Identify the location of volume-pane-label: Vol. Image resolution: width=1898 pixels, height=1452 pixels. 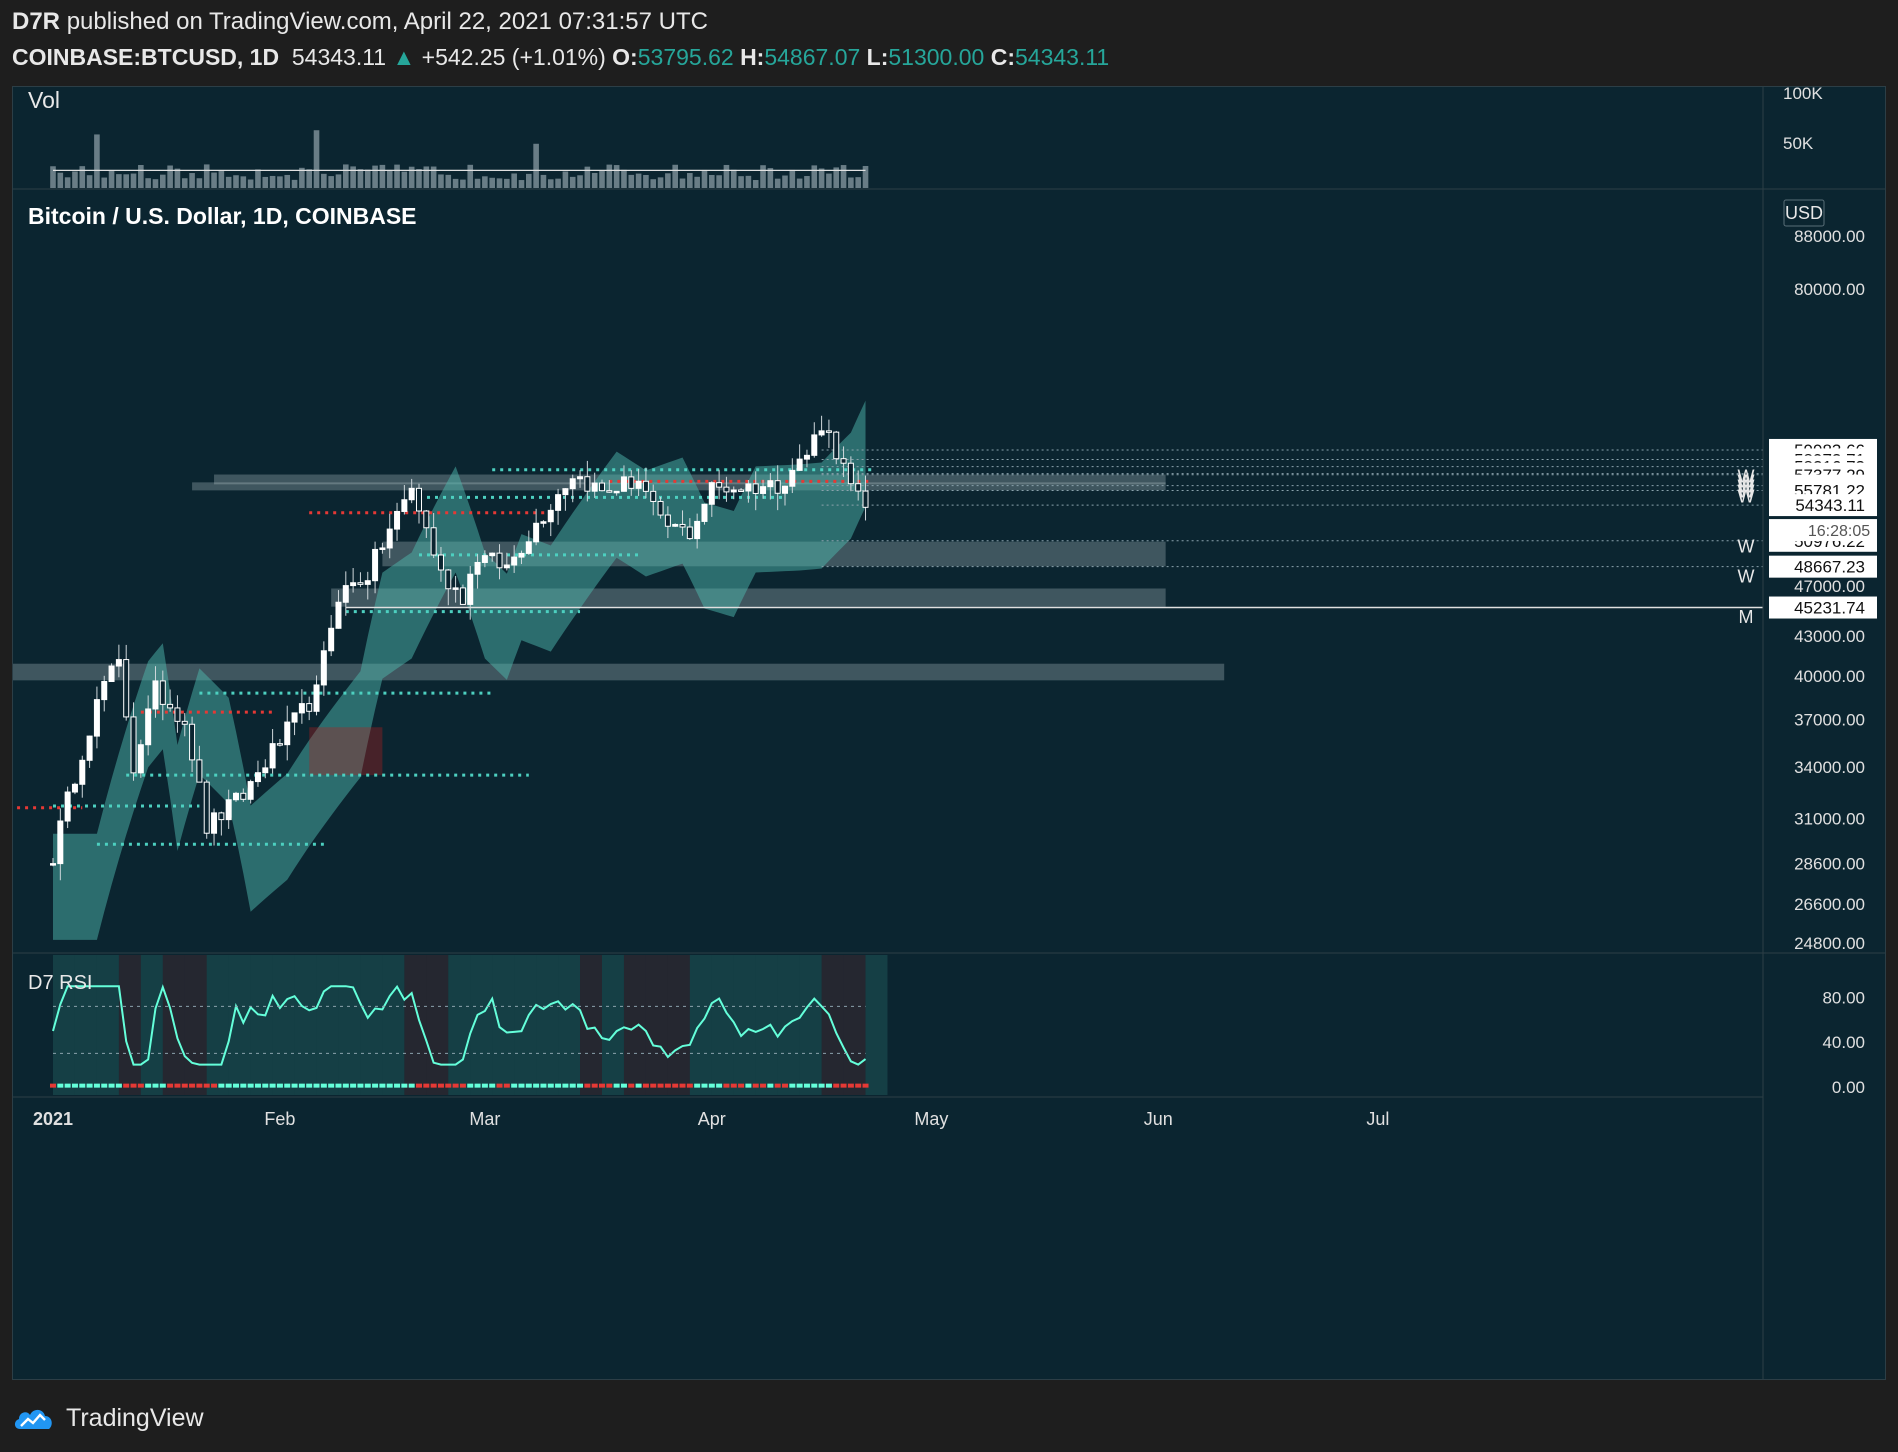
(44, 100).